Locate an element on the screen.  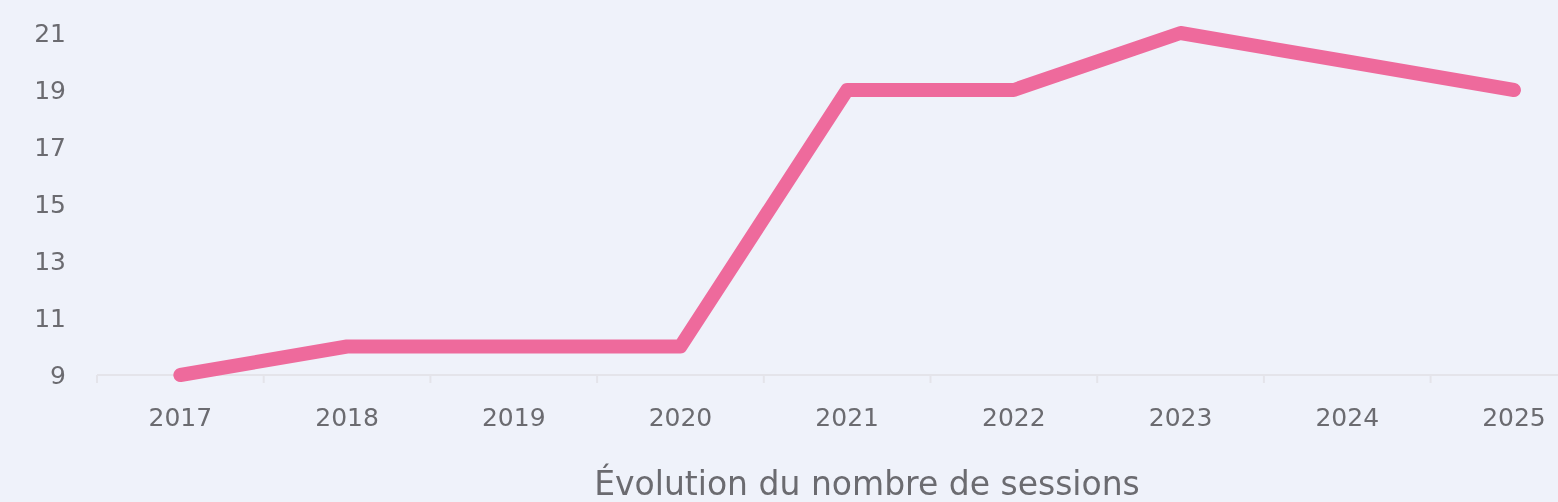
x-axis-title: Évolution du nombre de sessions is located at coordinates (867, 482).